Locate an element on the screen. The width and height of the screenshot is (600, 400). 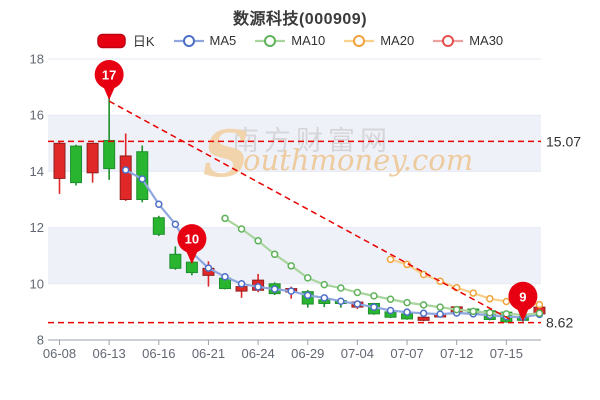
pin-label: 17 is located at coordinates (109, 75).